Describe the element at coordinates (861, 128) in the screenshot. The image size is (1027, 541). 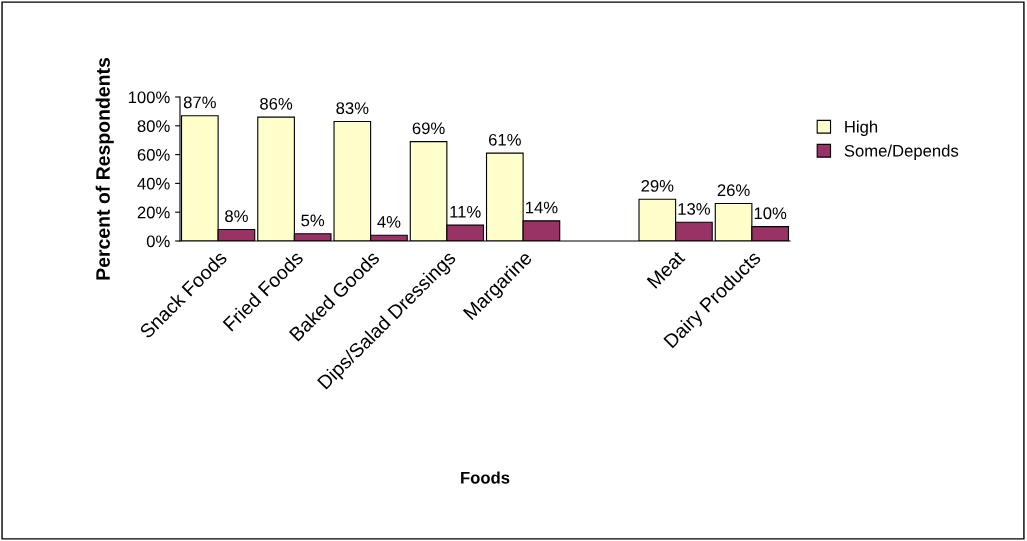
I see `legend-label: High` at that location.